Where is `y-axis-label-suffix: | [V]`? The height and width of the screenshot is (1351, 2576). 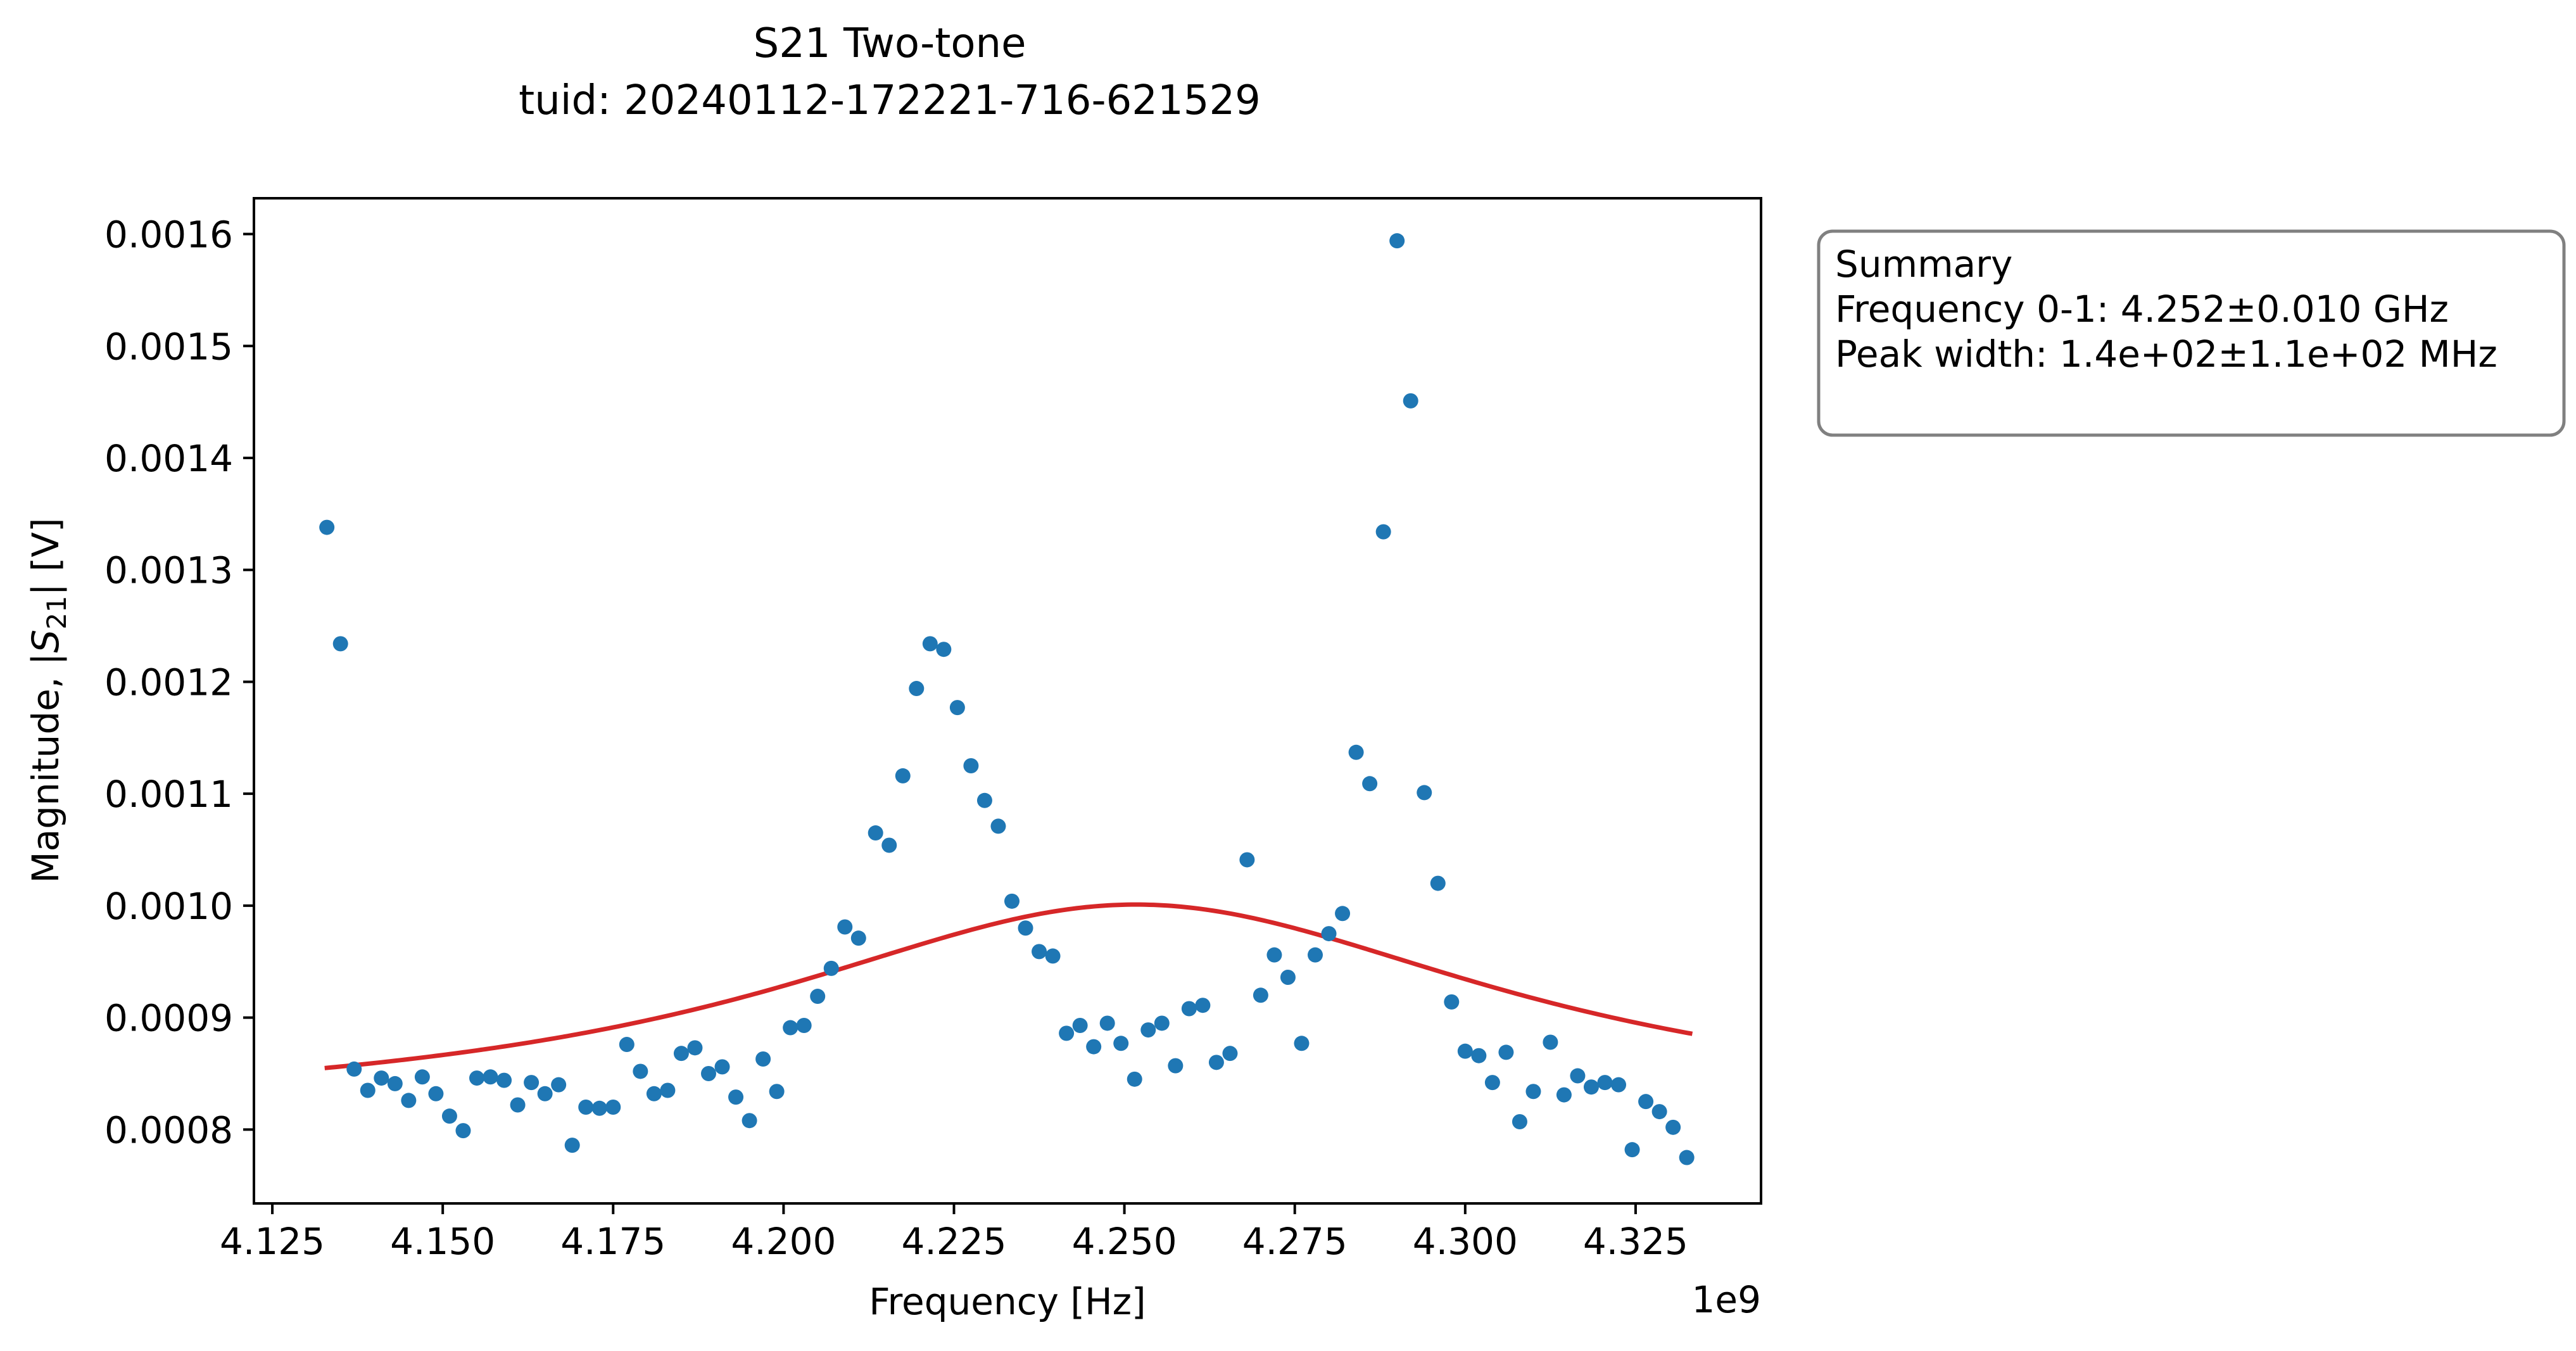
y-axis-label-suffix: | [V] is located at coordinates (45, 557).